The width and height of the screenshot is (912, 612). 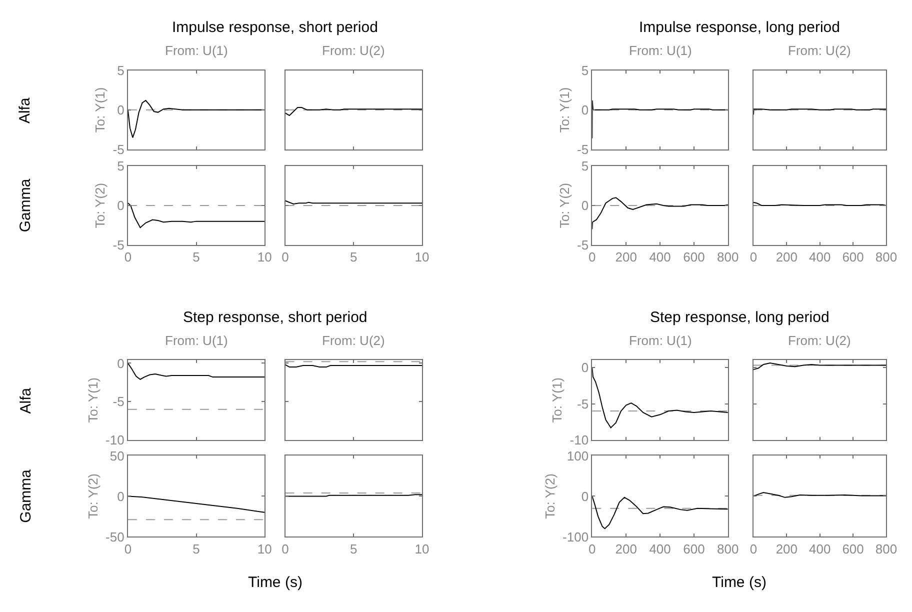 What do you see at coordinates (275, 27) in the screenshot?
I see `chart-title: Impulse response, short period` at bounding box center [275, 27].